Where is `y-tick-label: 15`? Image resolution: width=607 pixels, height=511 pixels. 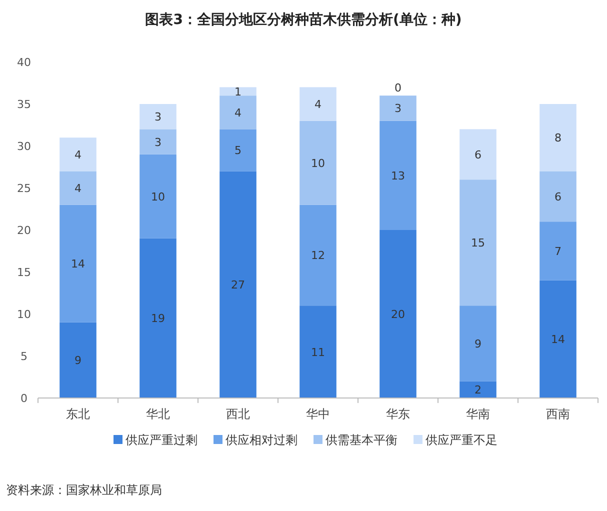 y-tick-label: 15 is located at coordinates (24, 272).